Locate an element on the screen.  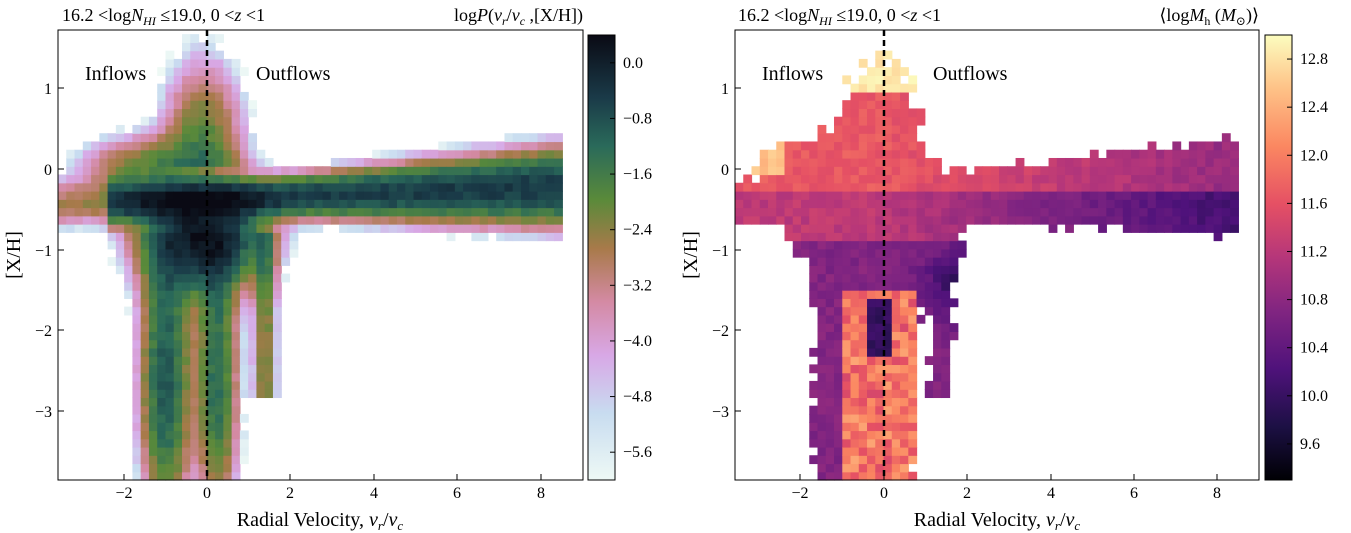
xtick-label: 4 is located at coordinates (374, 493).